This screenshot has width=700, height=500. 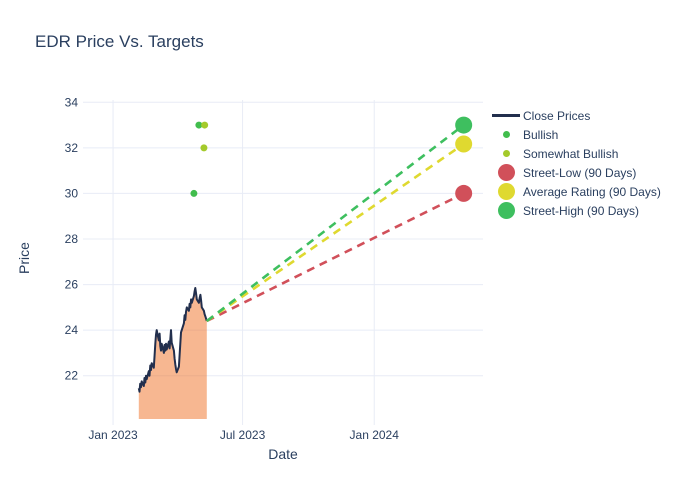 What do you see at coordinates (72, 330) in the screenshot?
I see `y-tick-label: 24` at bounding box center [72, 330].